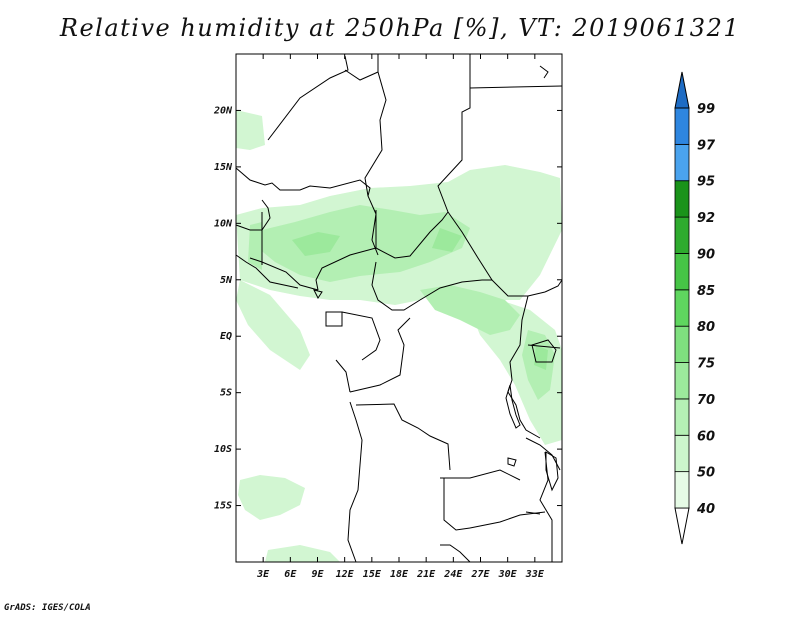  Describe the element at coordinates (706, 436) in the screenshot. I see `colorbar-label: 60` at that location.